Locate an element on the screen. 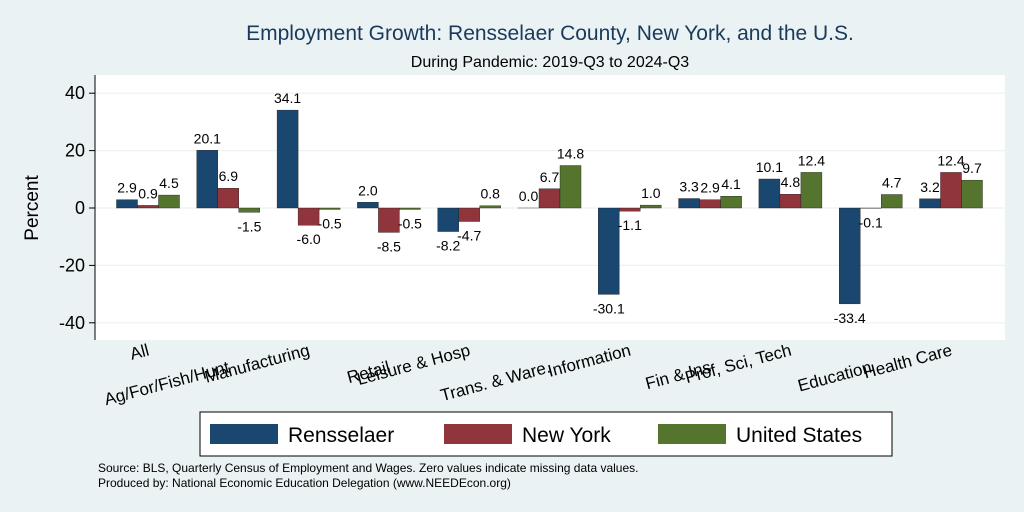 This screenshot has width=1024, height=512. data-label: -33.4 is located at coordinates (850, 318).